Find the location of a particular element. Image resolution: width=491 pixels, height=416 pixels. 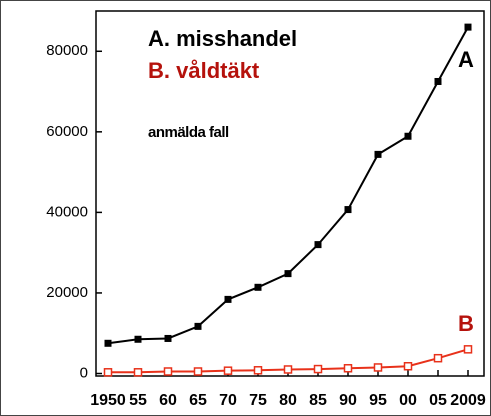

x-tick-label: 2009 is located at coordinates (468, 400).